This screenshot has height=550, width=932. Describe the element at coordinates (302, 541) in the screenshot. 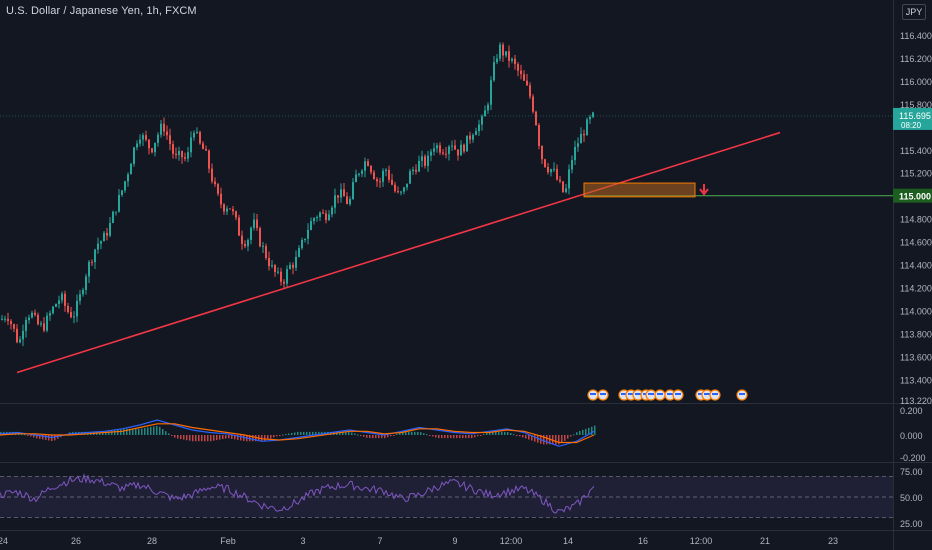

I see `time-tick-label: 3` at that location.